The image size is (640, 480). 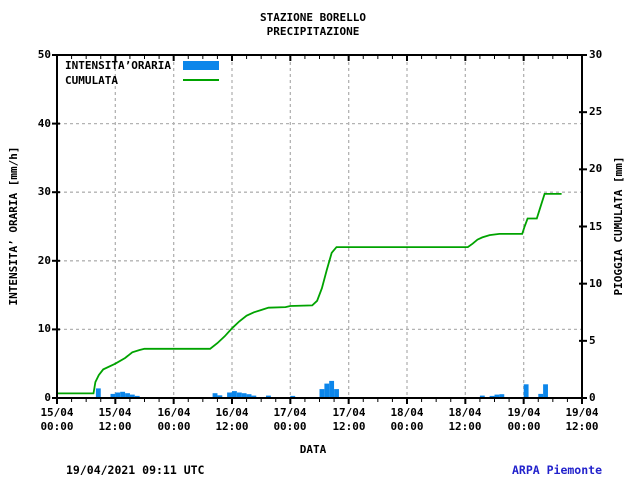 What do you see at coordinates (44, 191) in the screenshot?
I see `left-axis-tick-label: 30` at bounding box center [44, 191].